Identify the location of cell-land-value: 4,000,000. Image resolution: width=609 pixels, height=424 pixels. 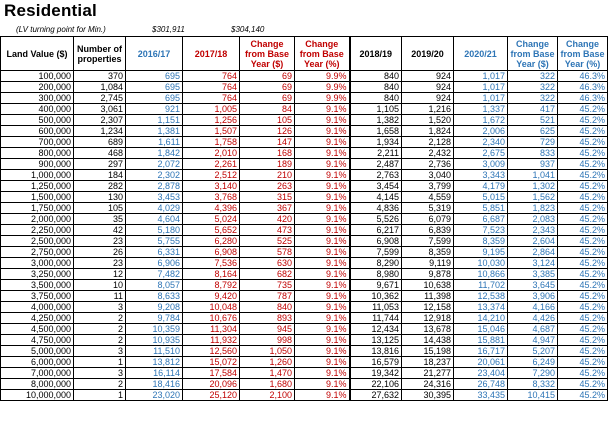
(37, 307).